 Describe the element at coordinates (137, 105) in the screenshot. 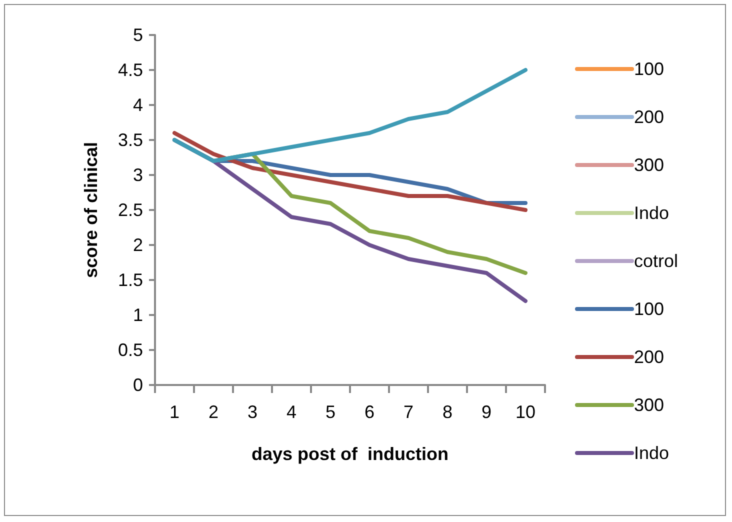

I see `y-tick-label: 4` at that location.